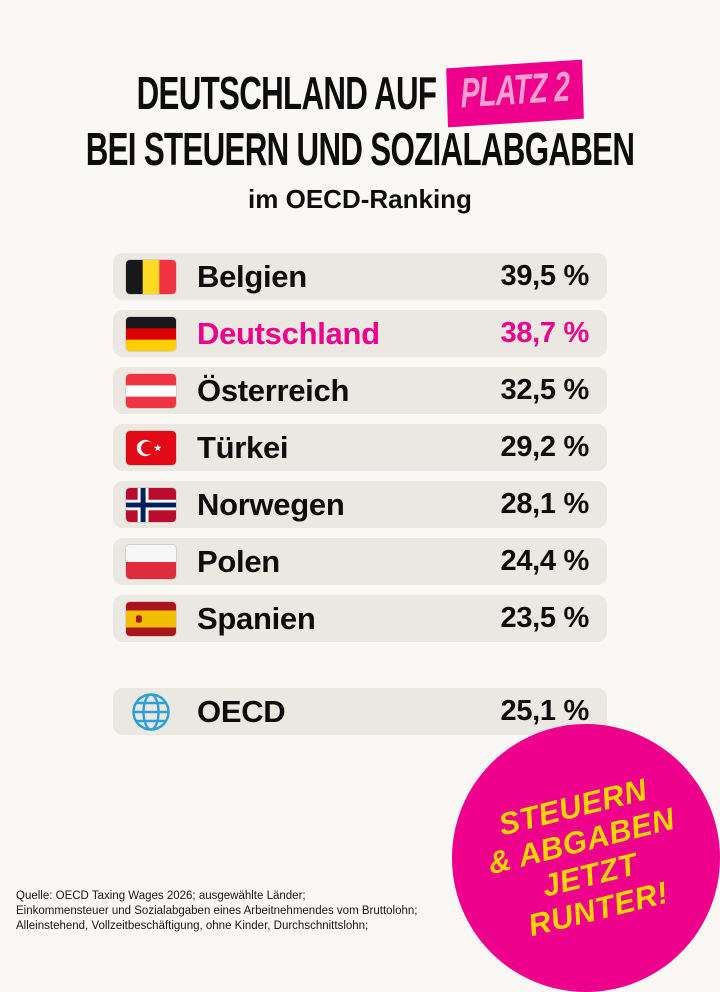 Image resolution: width=720 pixels, height=992 pixels. I want to click on sticker-badge: STEUERN & ABGABEN JETZT RUNTER!, so click(586, 858).